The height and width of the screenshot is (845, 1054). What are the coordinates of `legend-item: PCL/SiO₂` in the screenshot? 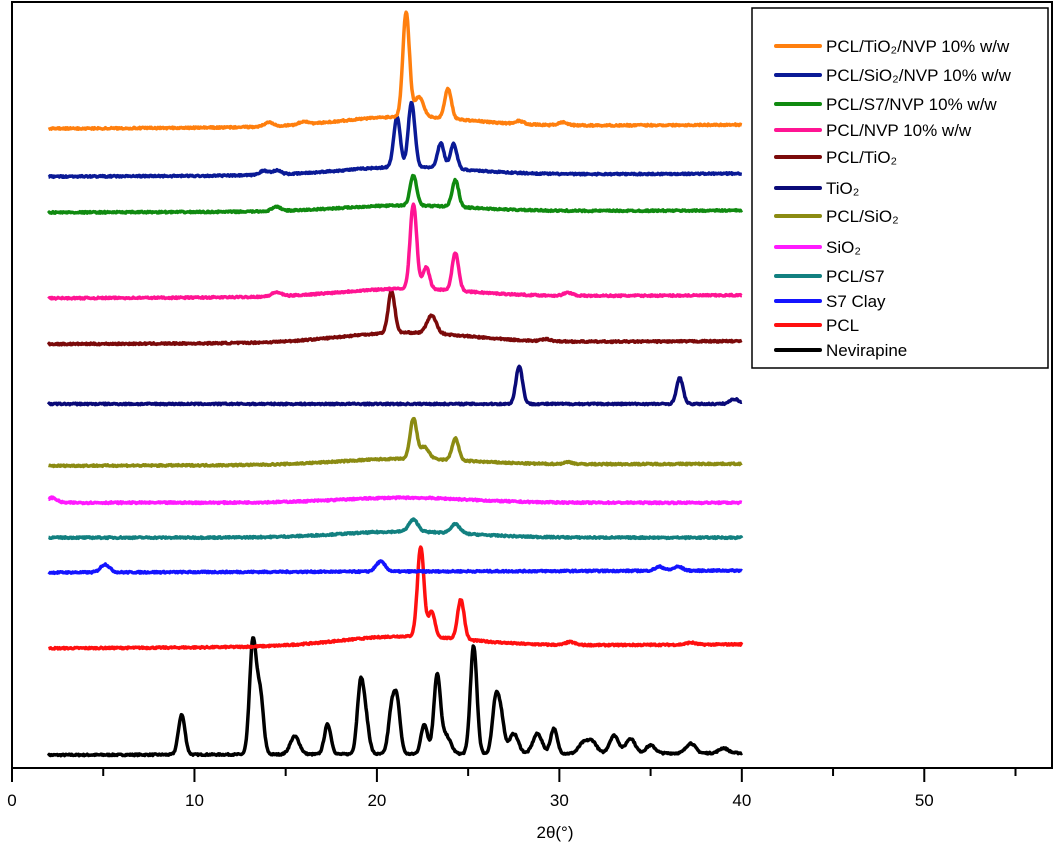 It's located at (836, 216).